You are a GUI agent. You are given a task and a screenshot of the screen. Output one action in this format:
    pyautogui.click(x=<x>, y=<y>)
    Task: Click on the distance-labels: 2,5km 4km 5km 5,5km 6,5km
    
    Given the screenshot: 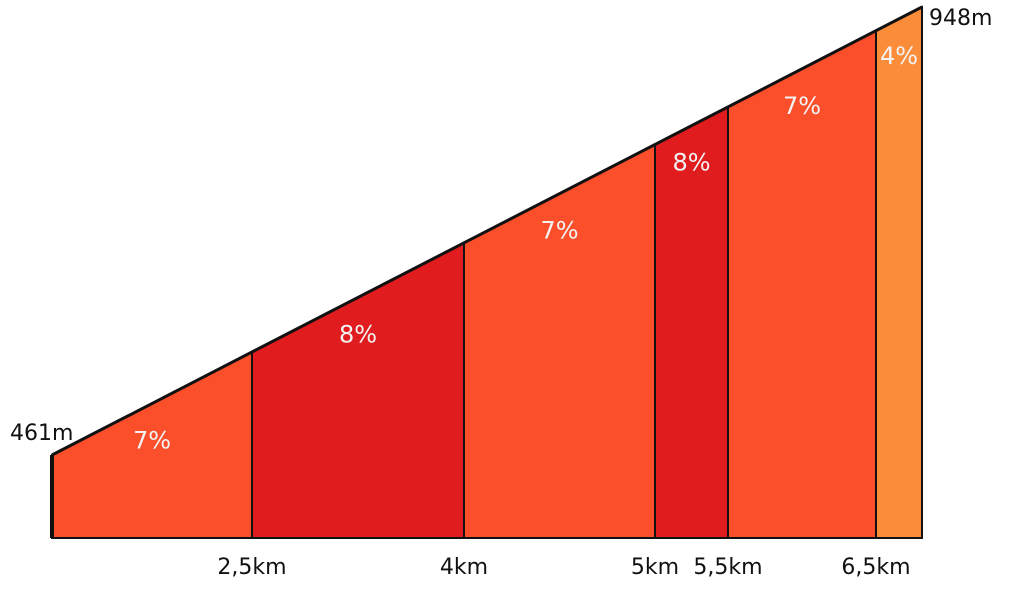 What is the action you would take?
    pyautogui.click(x=563, y=567)
    